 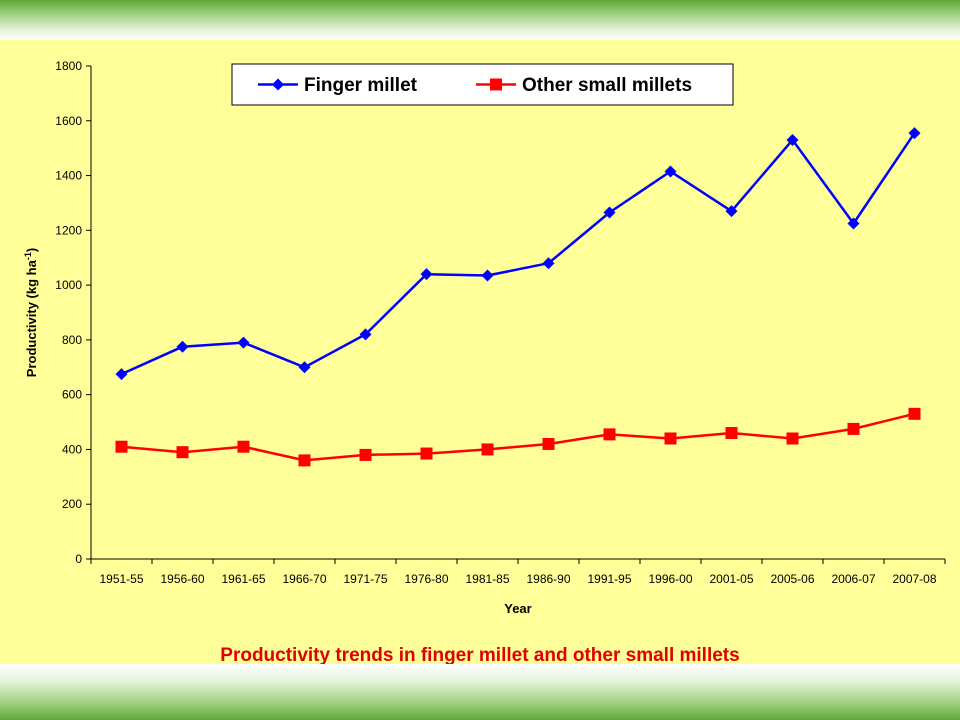 I want to click on legend-label-other-small-millets: Other small millets, so click(x=607, y=85).